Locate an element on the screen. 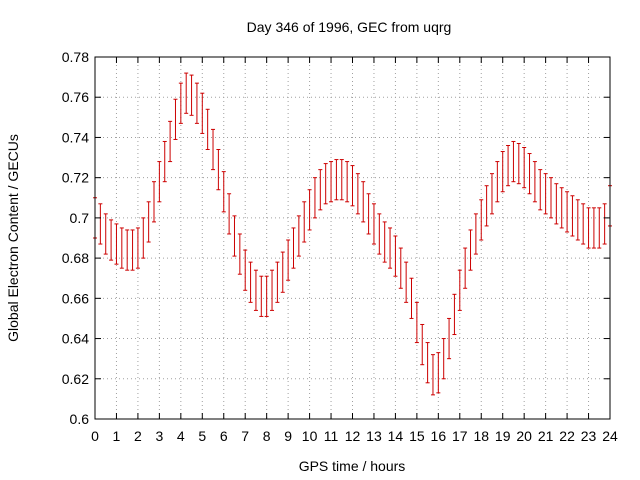  x-tick-label: 10 is located at coordinates (310, 436).